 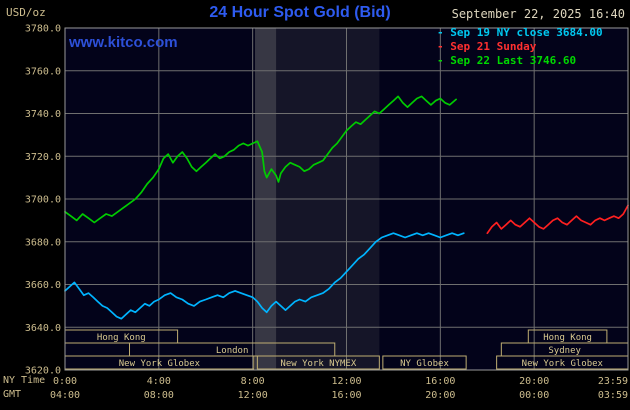 I want to click on y-tick-label: 3760.0, so click(x=43, y=71).